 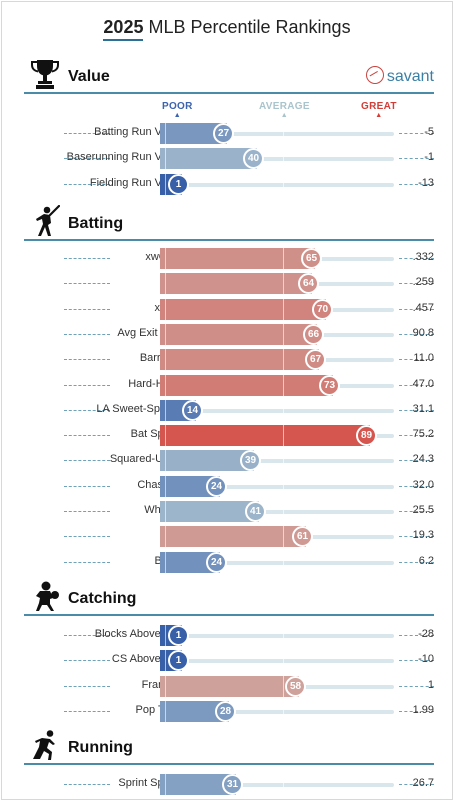 I want to click on metric-value: 1.99, so click(x=423, y=709).